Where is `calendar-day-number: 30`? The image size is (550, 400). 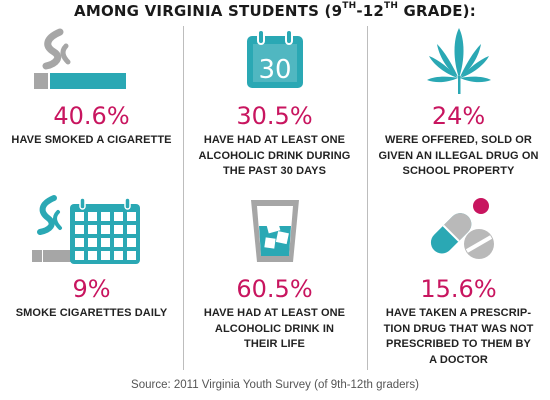
calendar-day-number: 30 is located at coordinates (274, 70).